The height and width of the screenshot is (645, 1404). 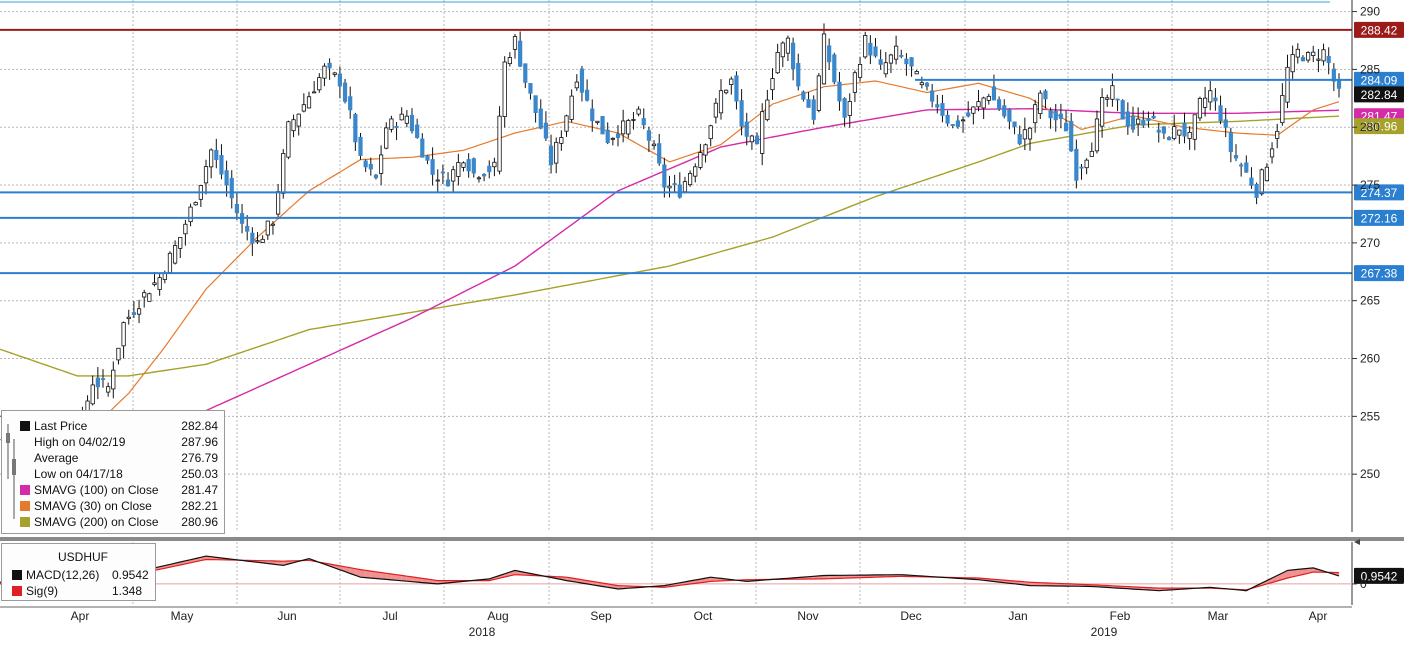 What do you see at coordinates (127, 591) in the screenshot?
I see `signal-value: 1.348` at bounding box center [127, 591].